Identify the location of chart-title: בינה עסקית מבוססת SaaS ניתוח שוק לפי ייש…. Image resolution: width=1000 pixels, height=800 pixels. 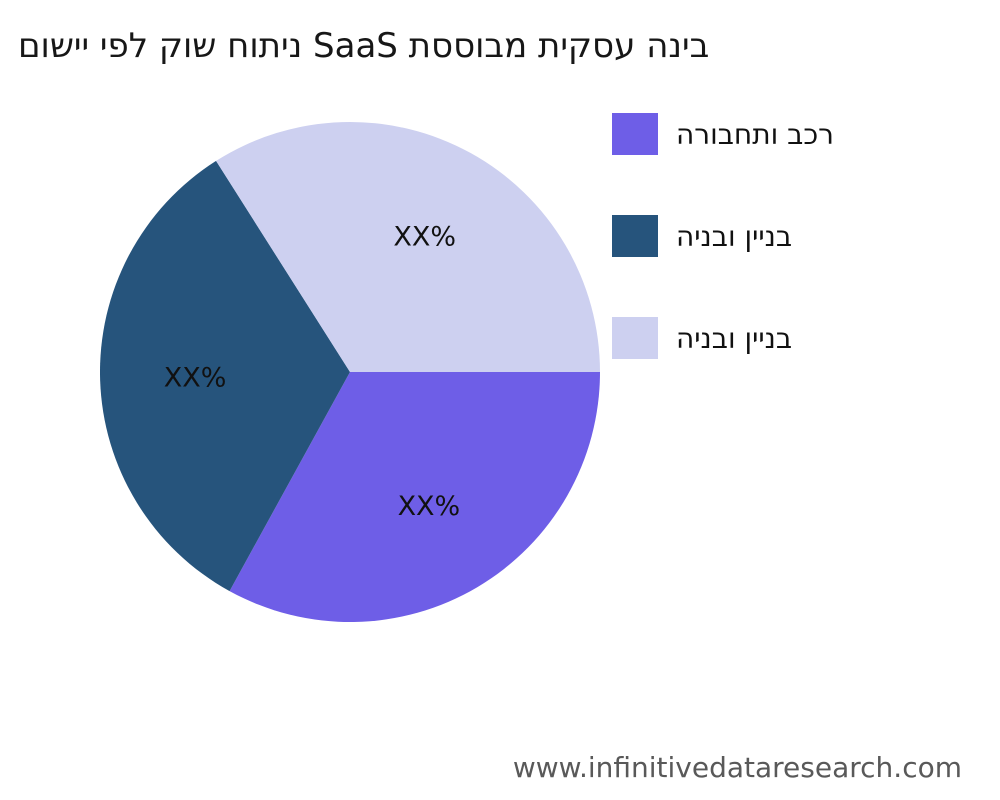
(364, 46).